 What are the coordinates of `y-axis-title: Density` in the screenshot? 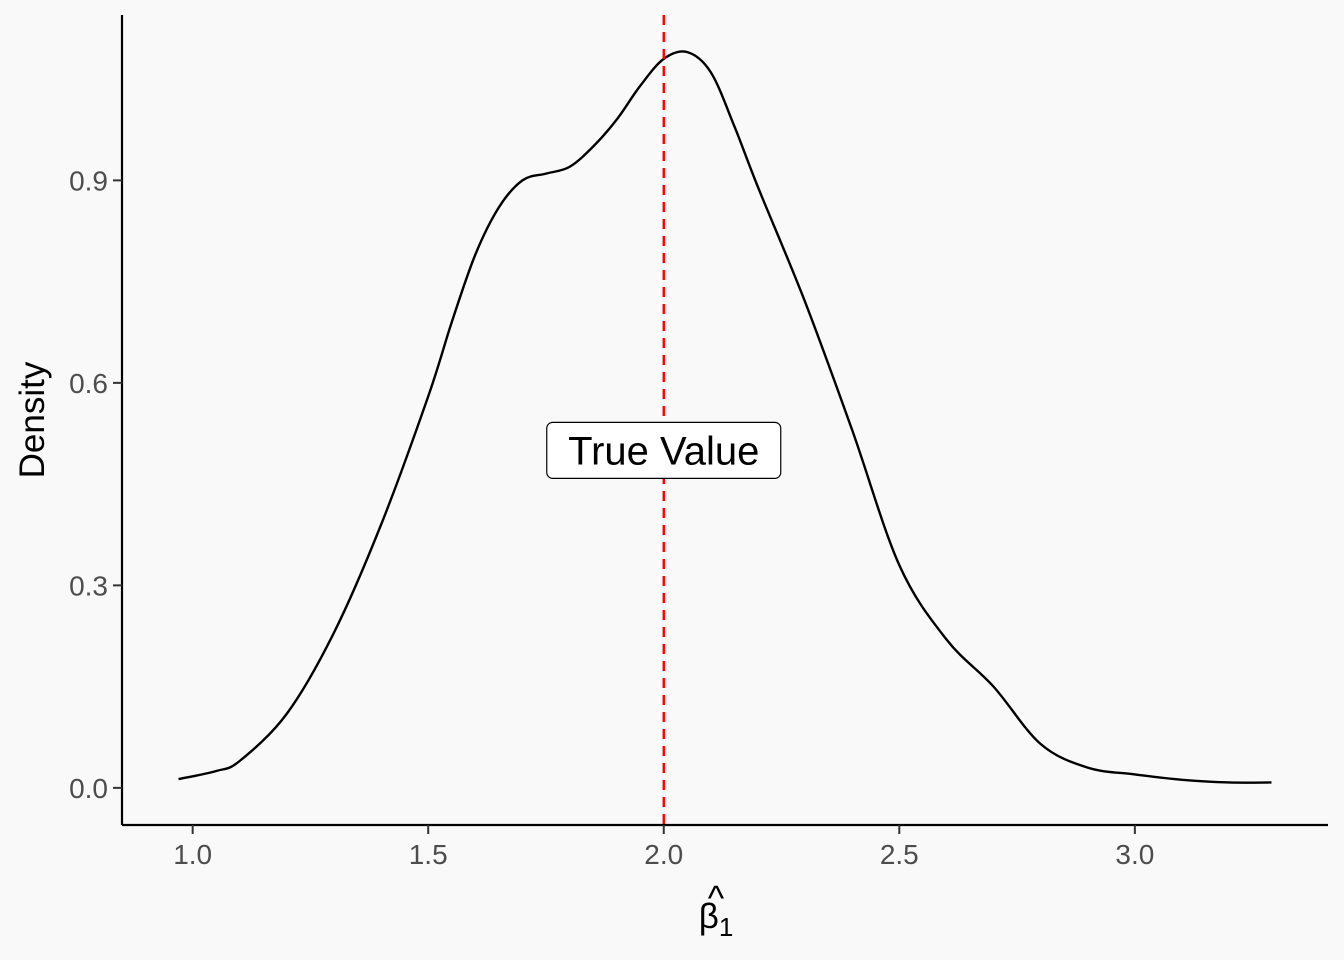 It's located at (32, 419).